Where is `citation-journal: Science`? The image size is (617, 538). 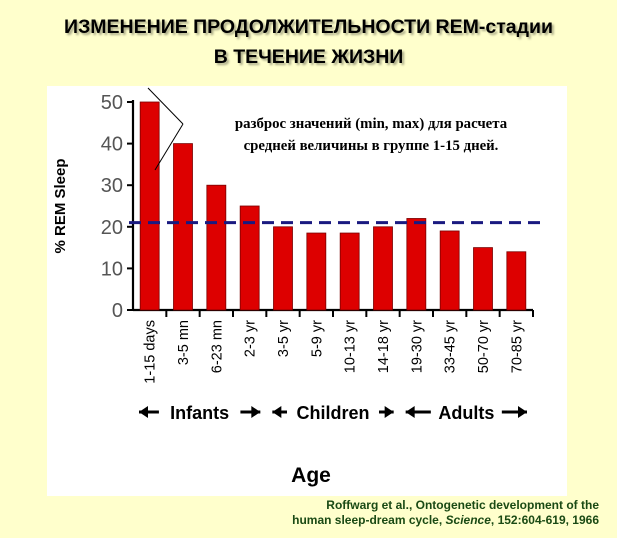
citation-journal: Science is located at coordinates (468, 520).